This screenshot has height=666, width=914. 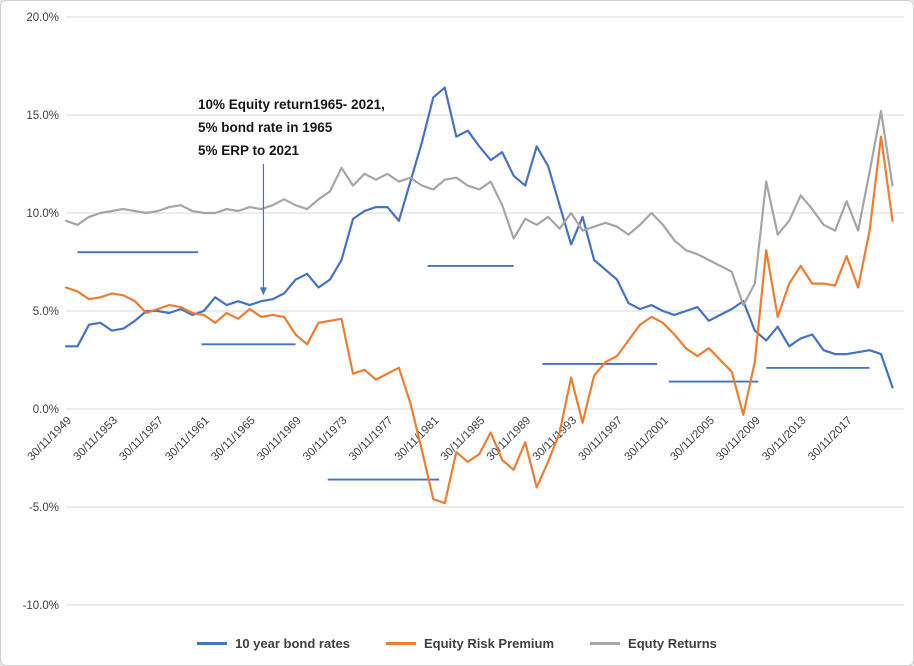 What do you see at coordinates (417, 439) in the screenshot?
I see `svg-text: 30/11/1981` at bounding box center [417, 439].